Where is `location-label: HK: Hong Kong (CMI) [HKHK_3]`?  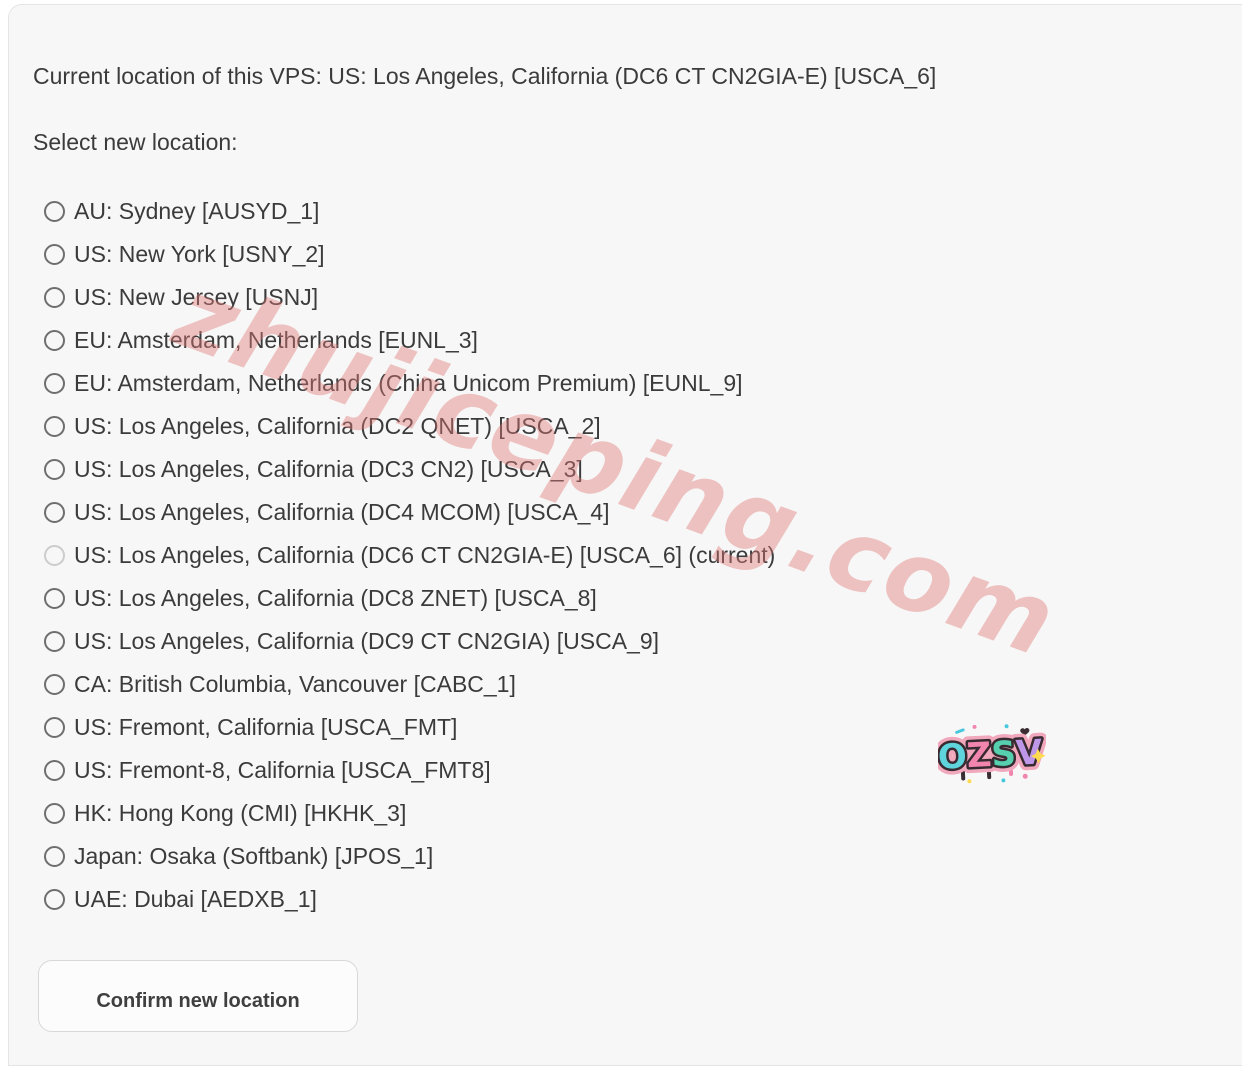
location-label: HK: Hong Kong (CMI) [HKHK_3] is located at coordinates (240, 813).